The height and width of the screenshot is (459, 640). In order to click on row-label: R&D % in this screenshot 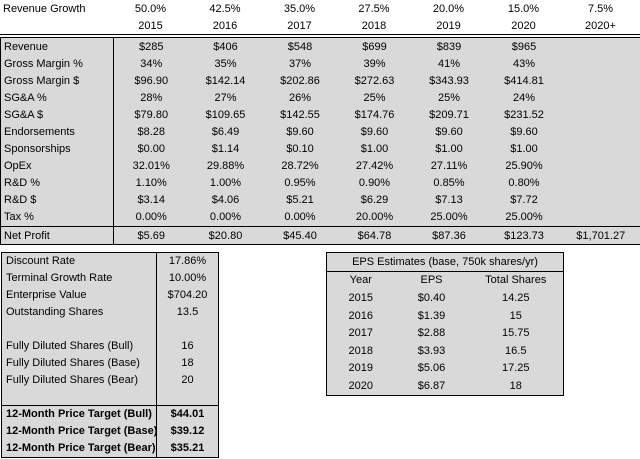, I will do `click(57, 183)`.